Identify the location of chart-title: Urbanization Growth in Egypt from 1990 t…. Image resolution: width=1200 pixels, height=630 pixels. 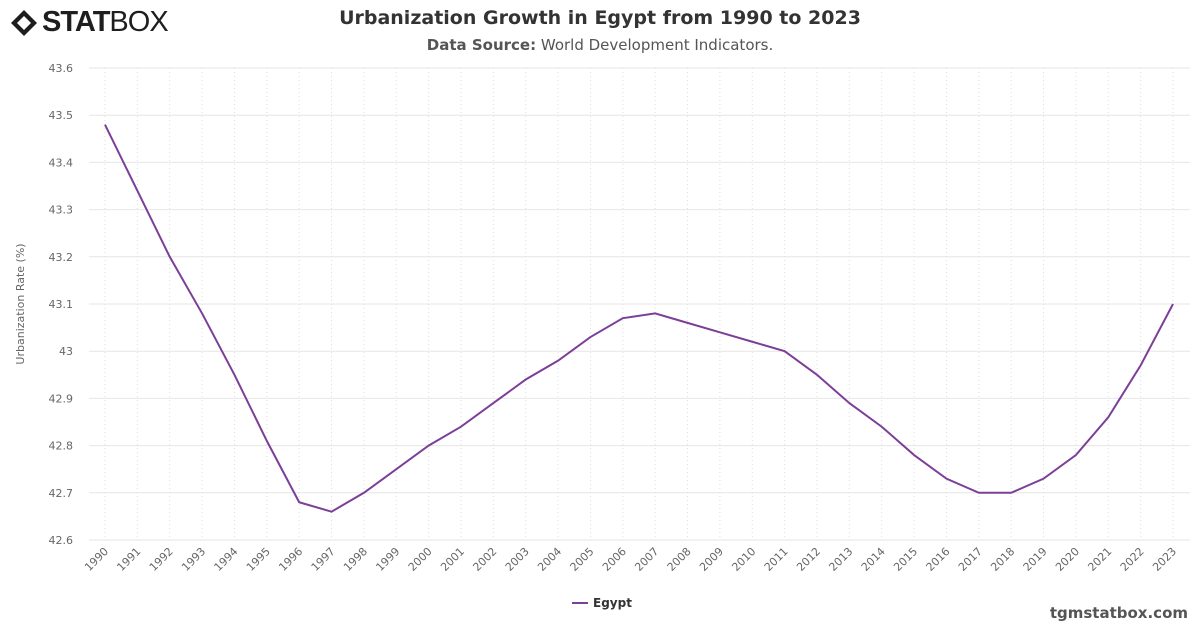
(600, 18).